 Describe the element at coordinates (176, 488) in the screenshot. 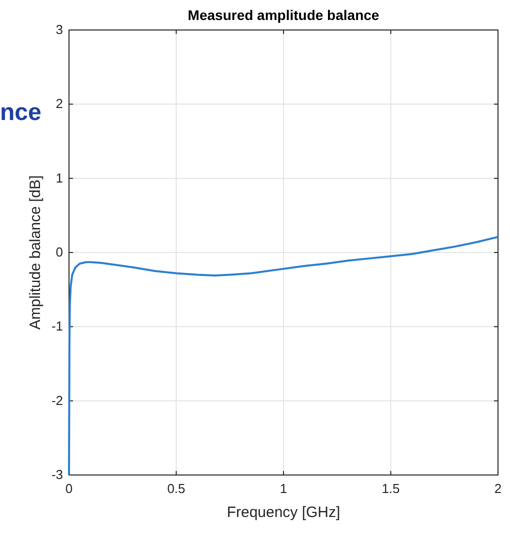

I see `x-tick-label: 0.5` at that location.